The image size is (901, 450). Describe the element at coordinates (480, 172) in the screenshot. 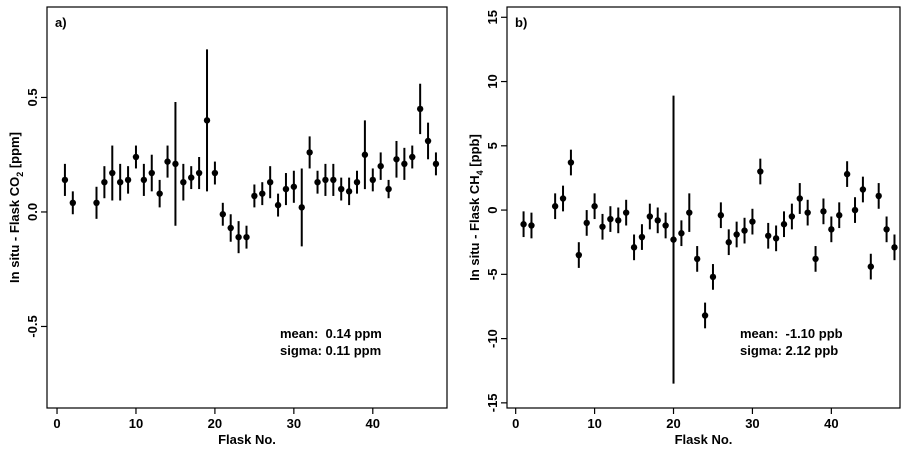

I see `y-axis-label-part: 4` at that location.